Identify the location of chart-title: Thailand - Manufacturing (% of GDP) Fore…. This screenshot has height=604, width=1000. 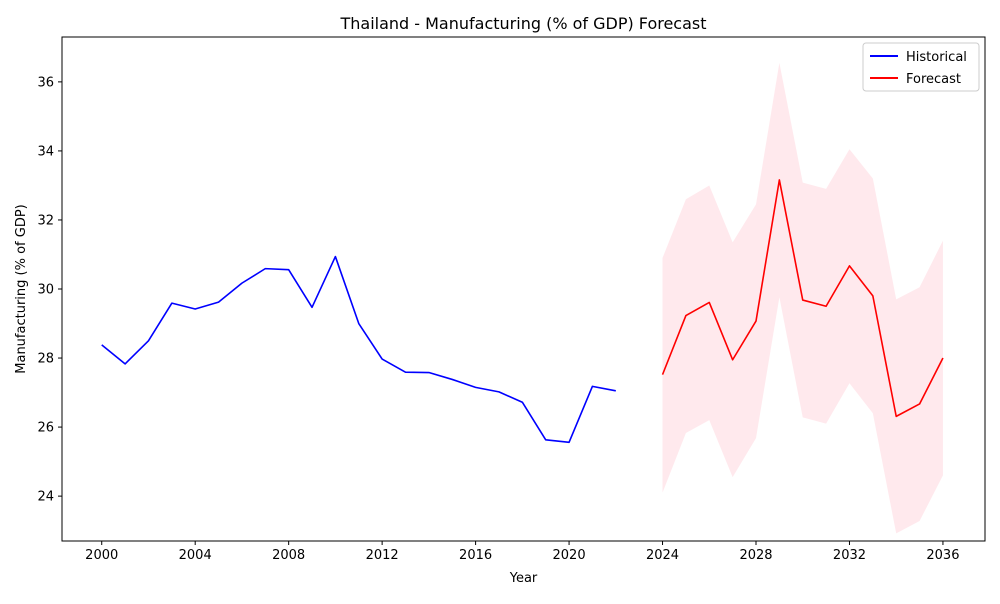
(522, 23).